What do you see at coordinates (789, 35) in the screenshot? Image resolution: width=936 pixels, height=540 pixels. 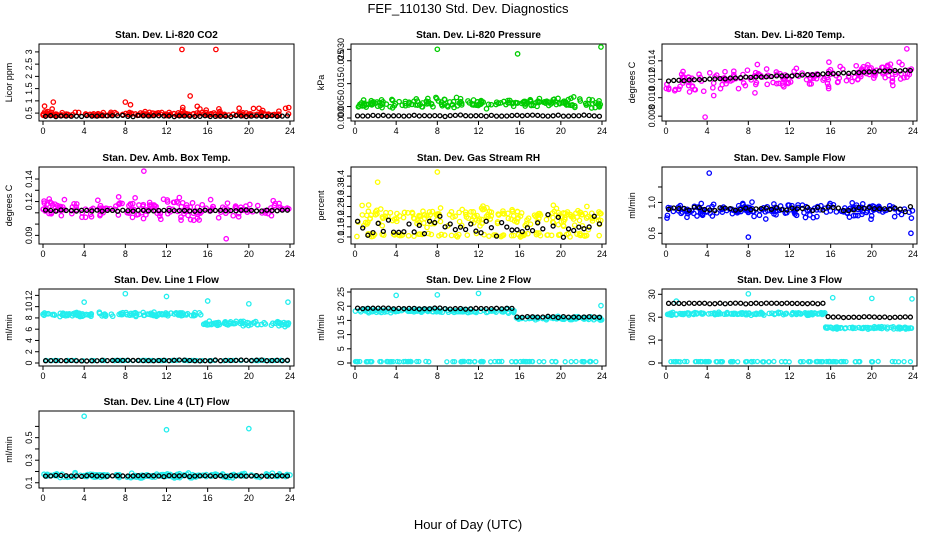 I see `panel-title: Stan. Dev. Li-820 Temp.` at bounding box center [789, 35].